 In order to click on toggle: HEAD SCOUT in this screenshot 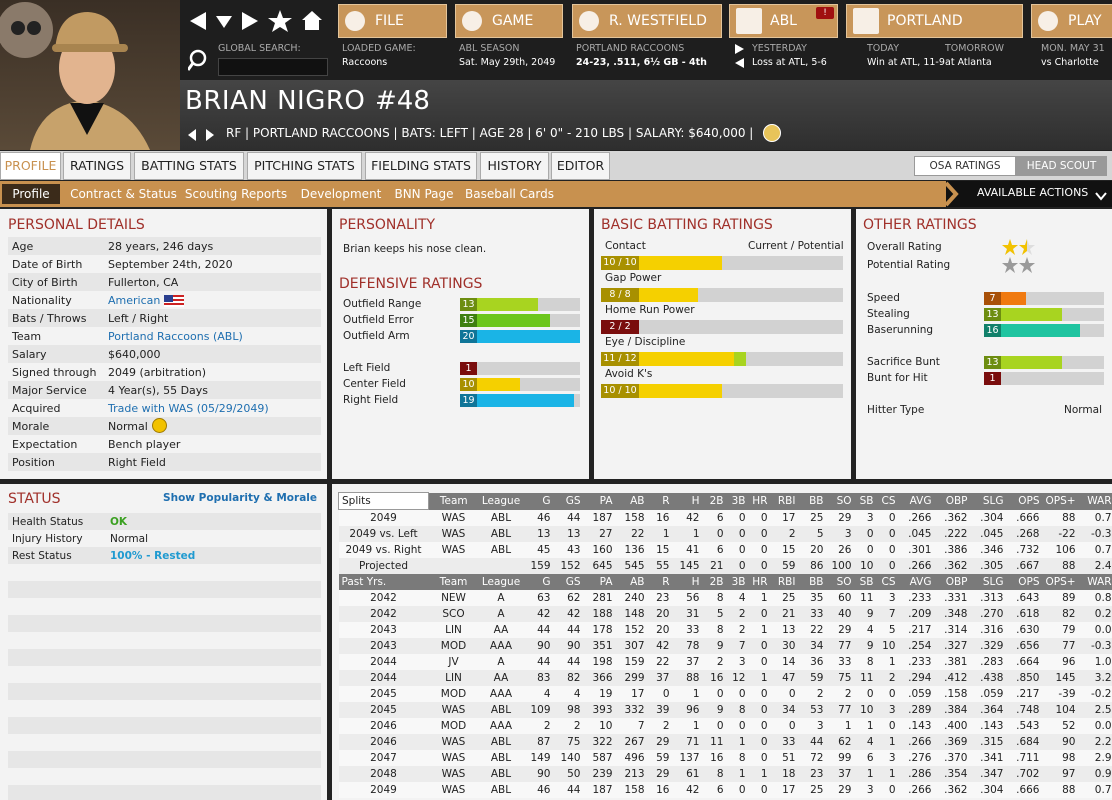, I will do `click(1061, 166)`.